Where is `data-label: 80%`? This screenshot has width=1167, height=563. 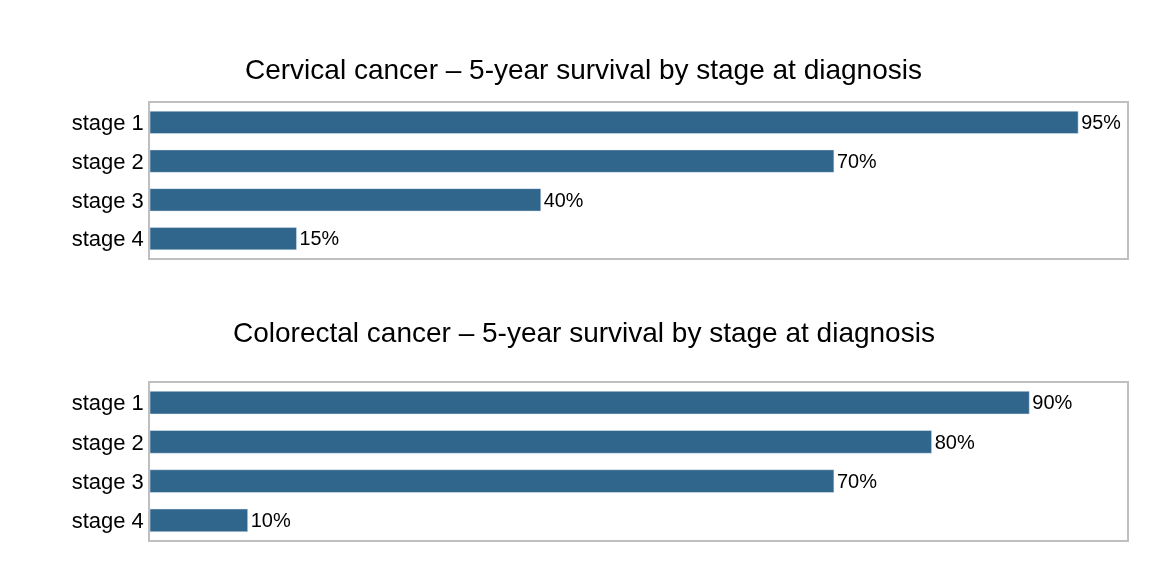
data-label: 80% is located at coordinates (954, 441).